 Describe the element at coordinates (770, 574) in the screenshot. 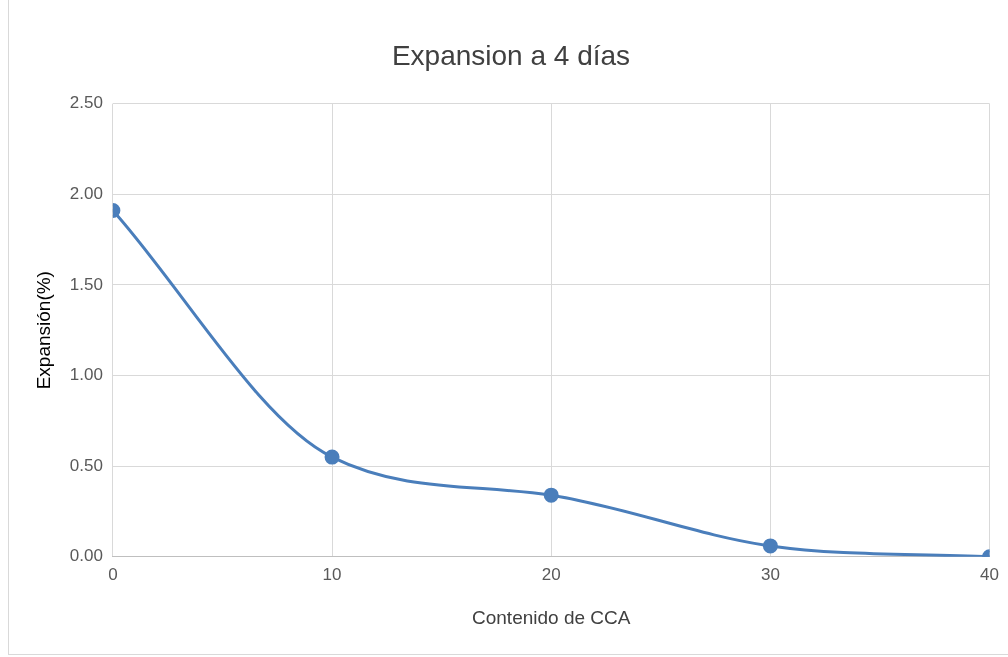

I see `x-tick-label: 30` at that location.